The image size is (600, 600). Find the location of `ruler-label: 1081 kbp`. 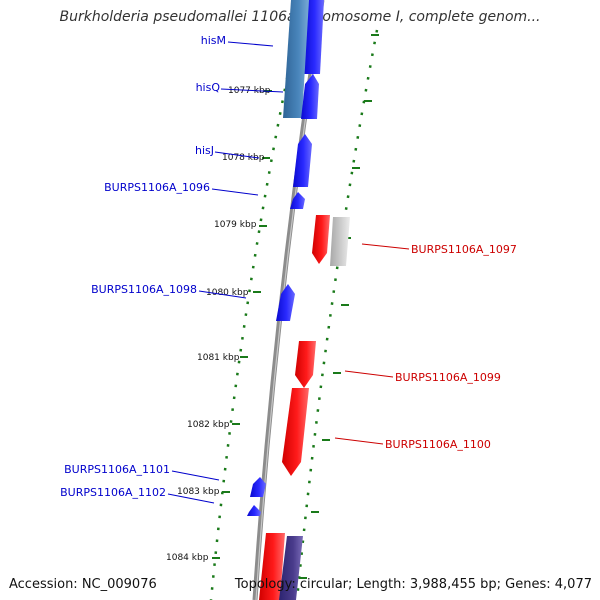

ruler-label: 1081 kbp is located at coordinates (218, 358).